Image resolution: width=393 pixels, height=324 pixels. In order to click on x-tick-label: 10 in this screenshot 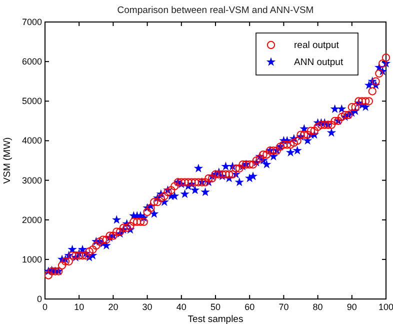, I will do `click(79, 307)`.